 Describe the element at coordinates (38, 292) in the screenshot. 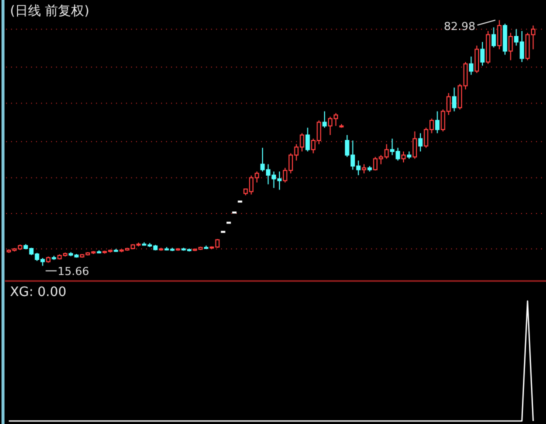

I see `chart-title: XG: 0.00` at that location.